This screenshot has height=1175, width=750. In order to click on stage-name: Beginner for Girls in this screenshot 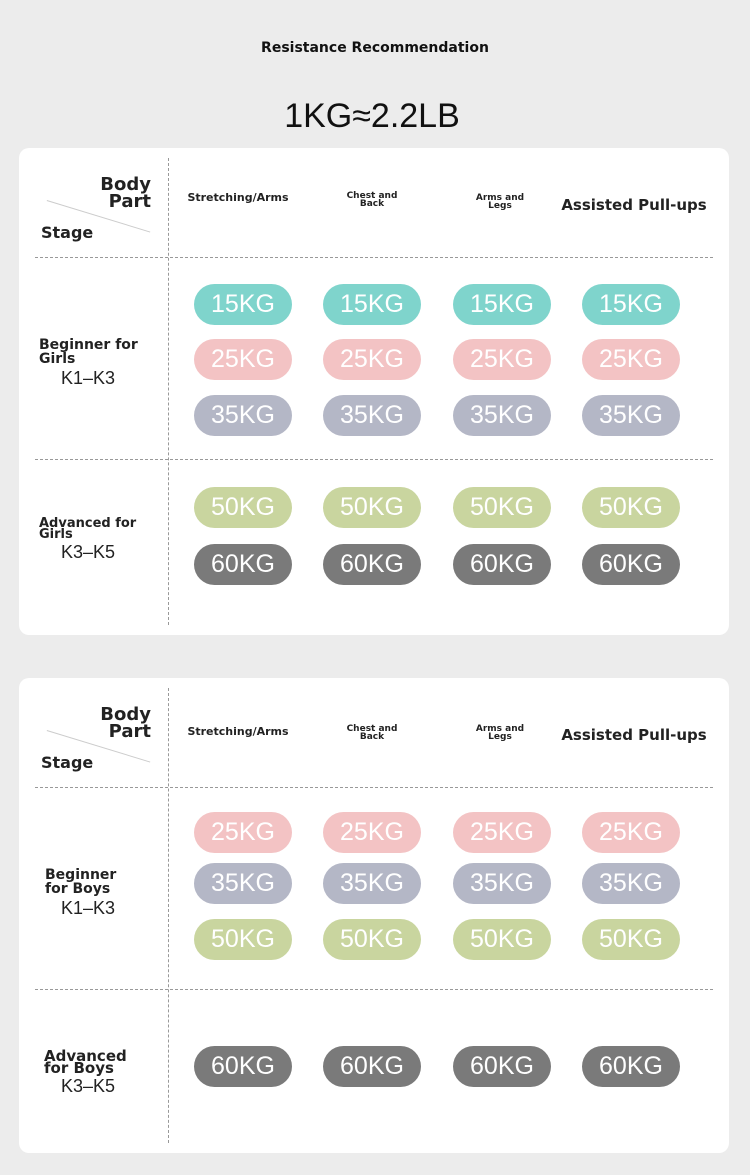, I will do `click(88, 352)`.